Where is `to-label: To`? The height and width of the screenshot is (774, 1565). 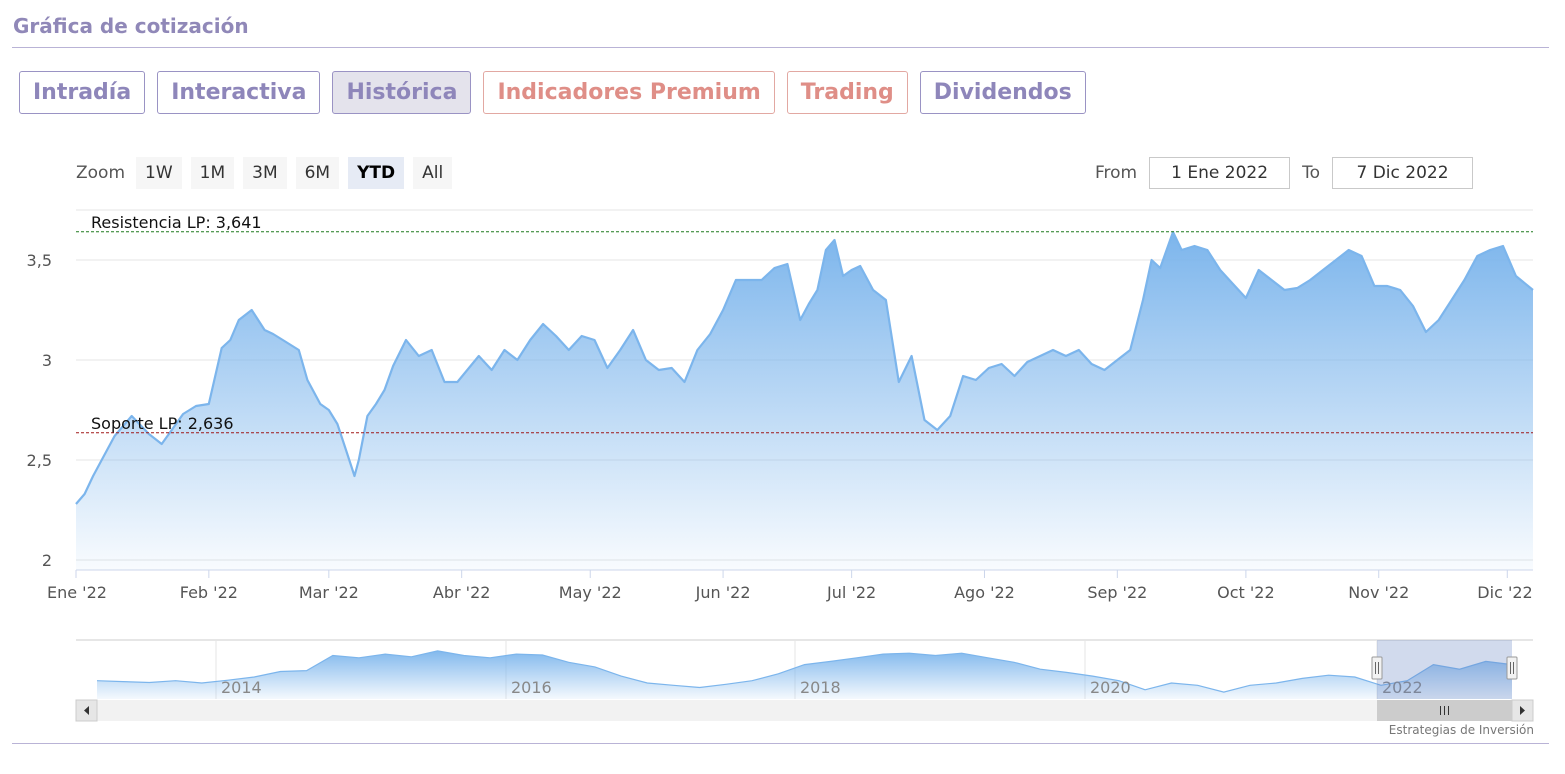
to-label: To is located at coordinates (1311, 173).